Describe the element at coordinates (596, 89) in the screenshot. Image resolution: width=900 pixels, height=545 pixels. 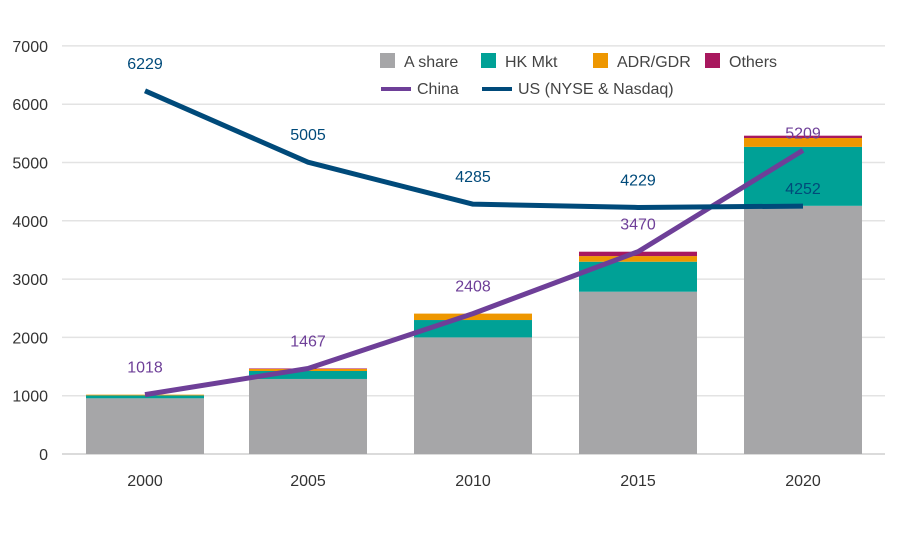
I see `legend-label: US (NYSE & Nasdaq)` at that location.